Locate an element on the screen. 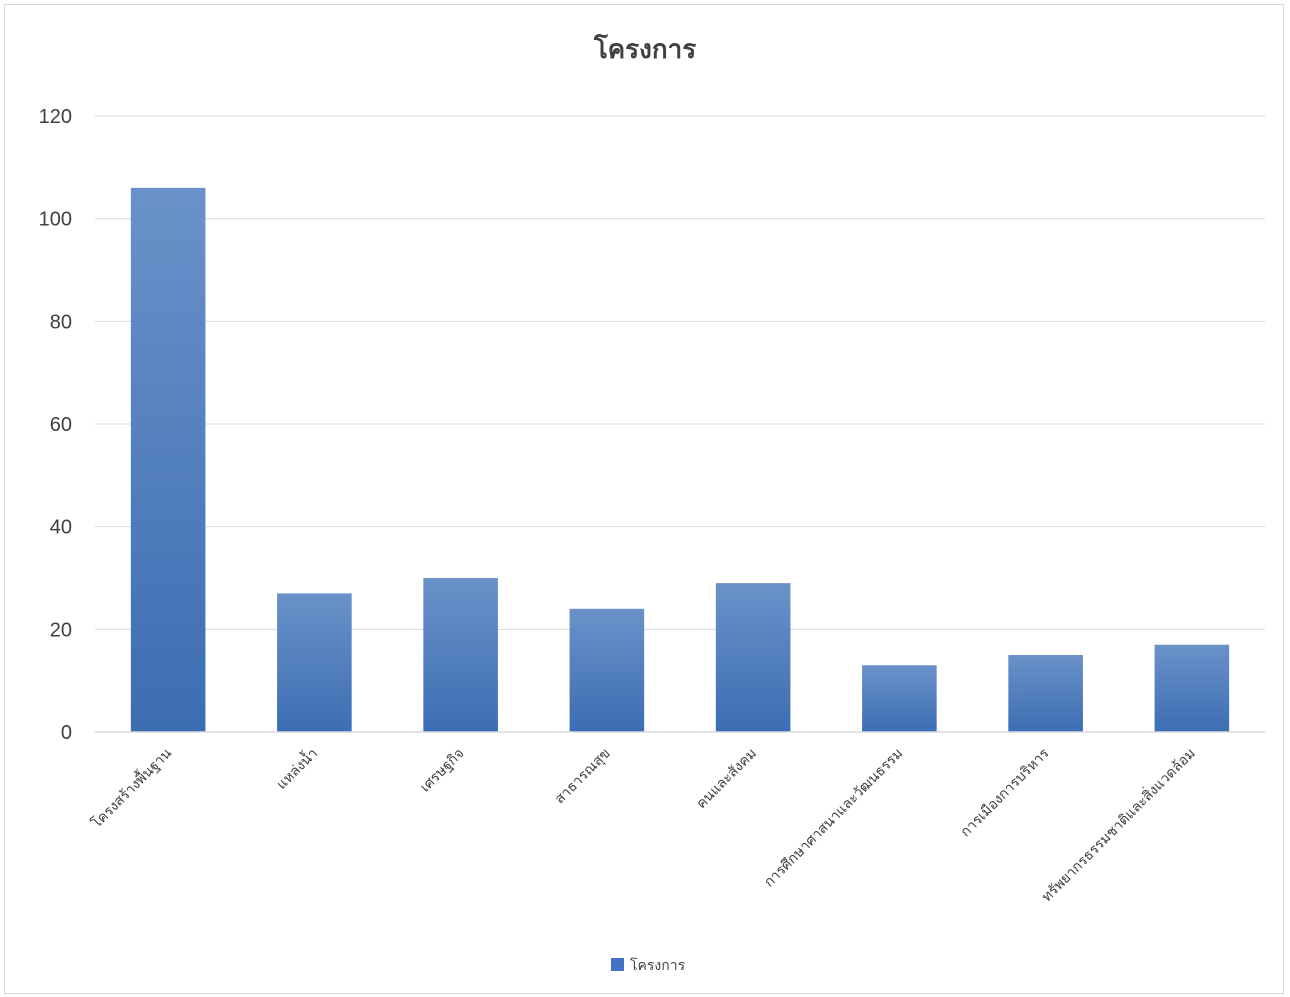 The width and height of the screenshot is (1290, 997). x-category-label: โครงสร้างพื้นฐาน is located at coordinates (131, 787).